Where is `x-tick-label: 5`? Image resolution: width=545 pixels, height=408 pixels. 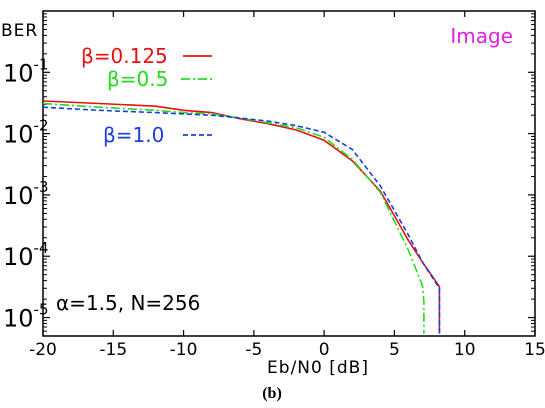
x-tick-label: 5 is located at coordinates (394, 350).